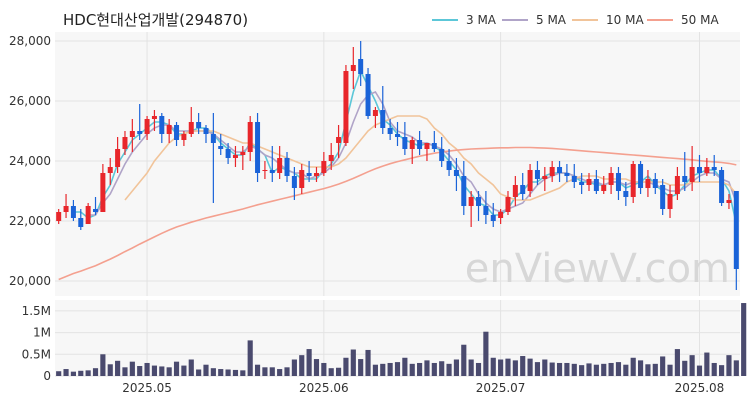 This screenshot has width=750, height=400. What do you see at coordinates (30, 221) in the screenshot?
I see `price-tick-label: 22,000` at bounding box center [30, 221].